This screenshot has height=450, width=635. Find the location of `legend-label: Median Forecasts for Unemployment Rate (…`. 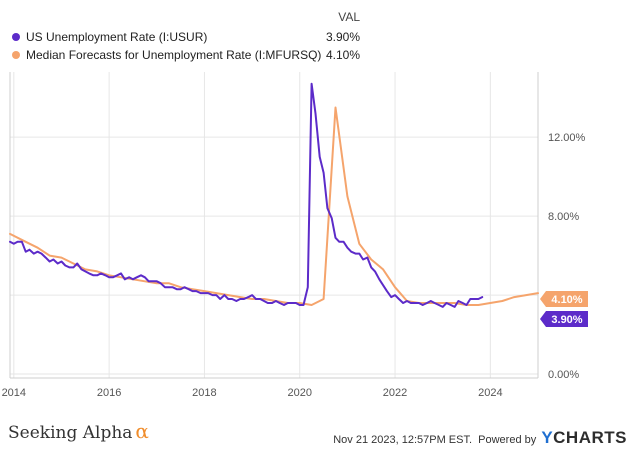

legend-label: Median Forecasts for Unemployment Rate (… is located at coordinates (174, 55).